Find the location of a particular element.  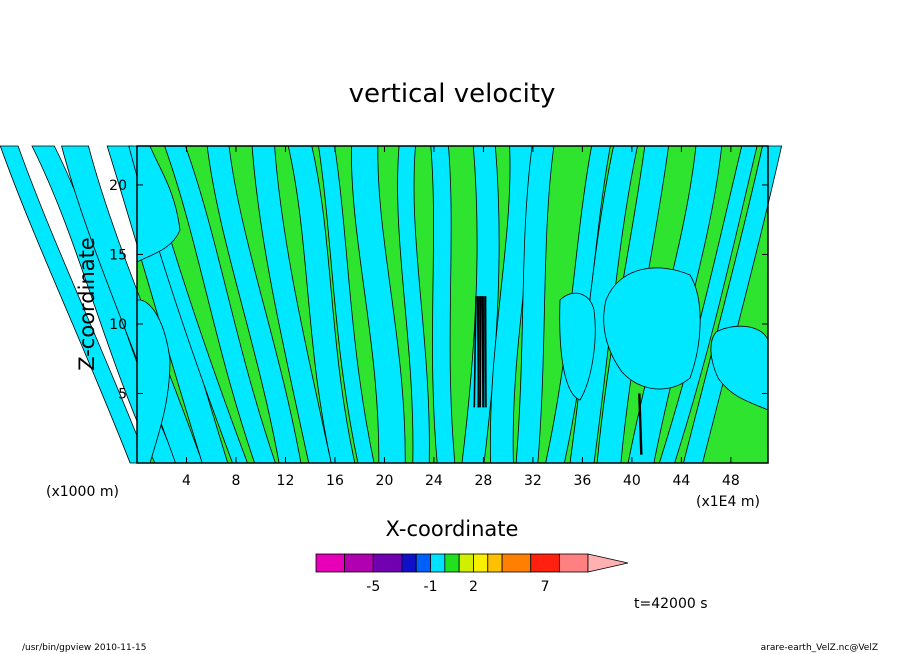

x-tick-label: 48 is located at coordinates (731, 481).